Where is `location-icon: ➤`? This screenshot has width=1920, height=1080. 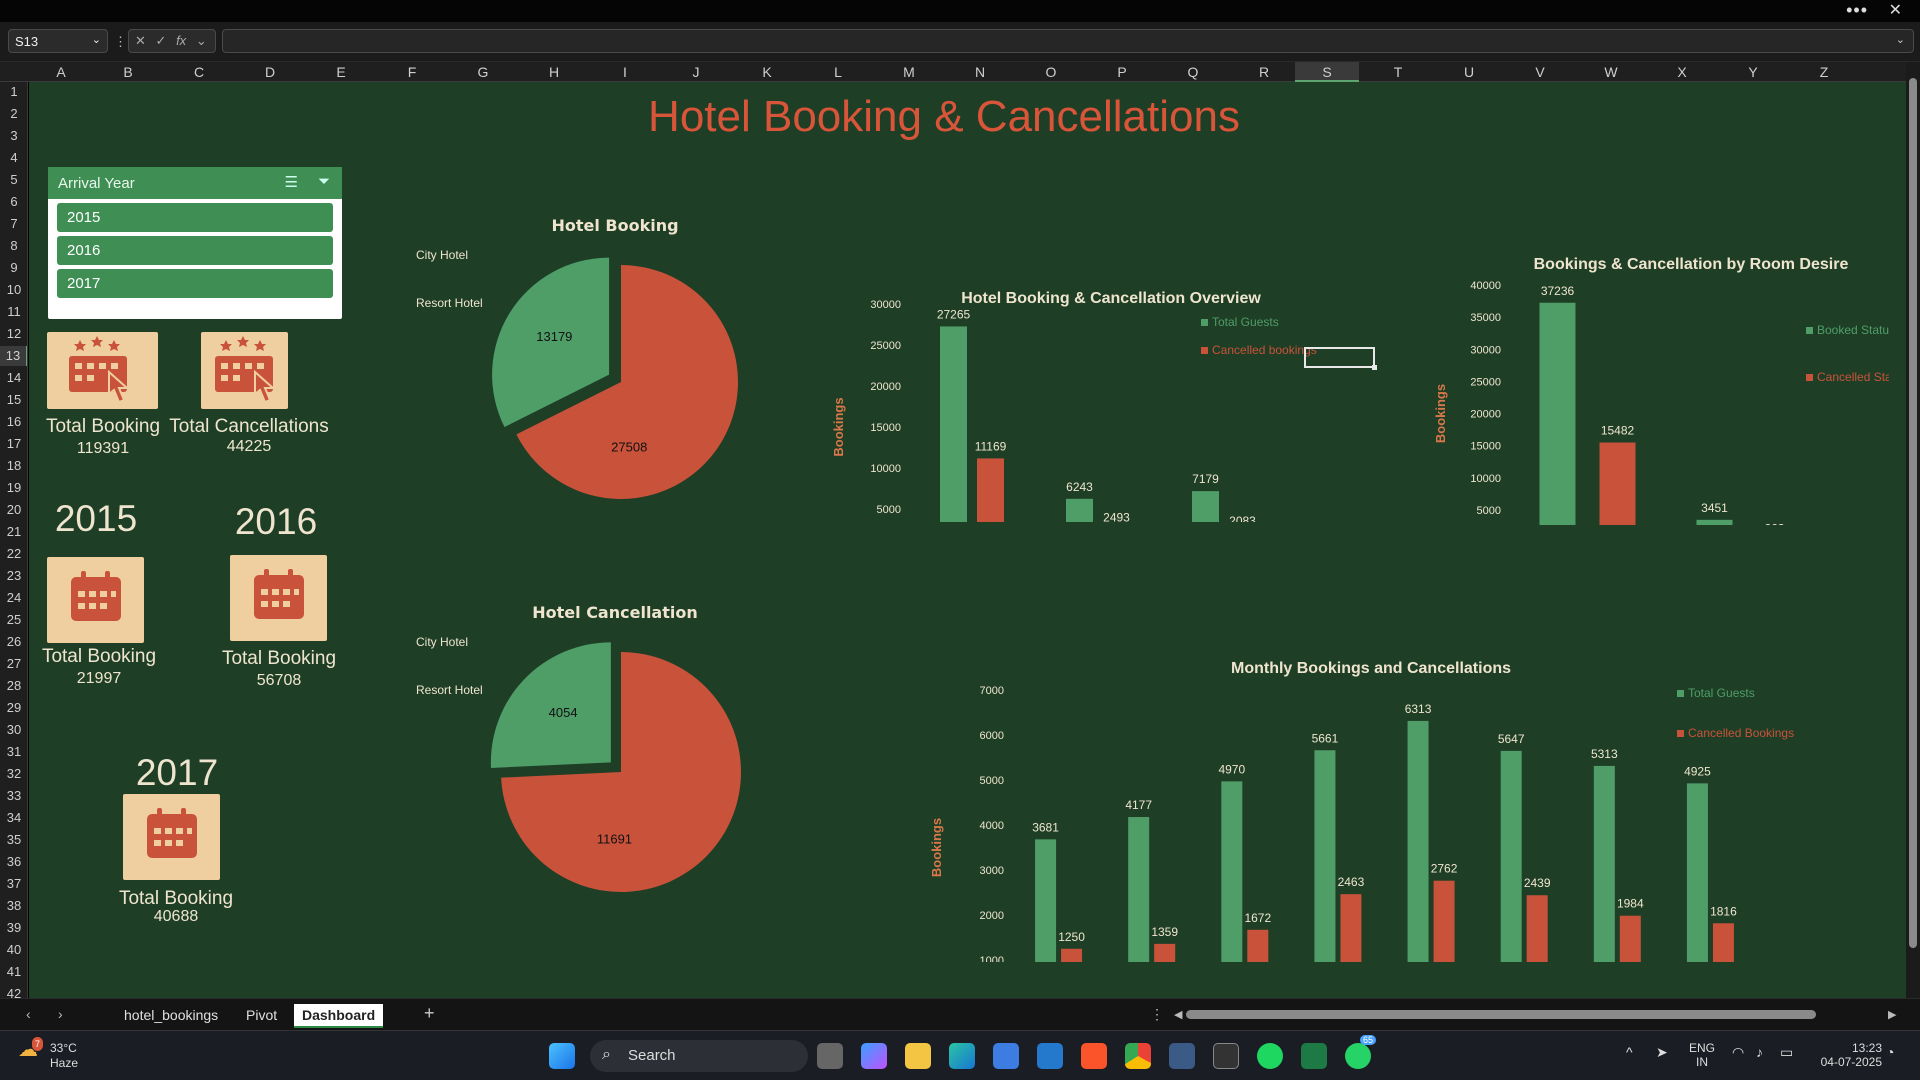 location-icon: ➤ is located at coordinates (1662, 1052).